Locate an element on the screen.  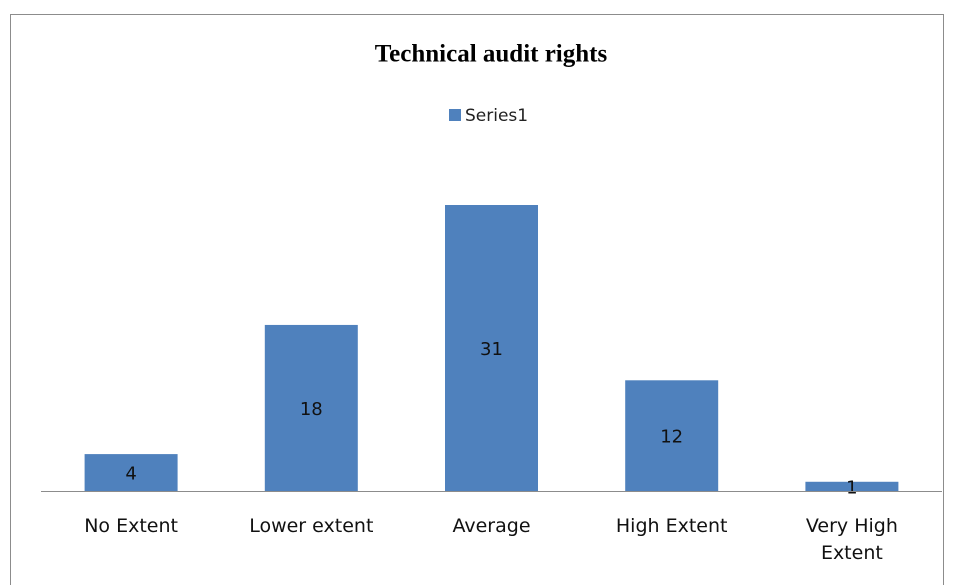
chart-title: Technical audit rights is located at coordinates (491, 54).